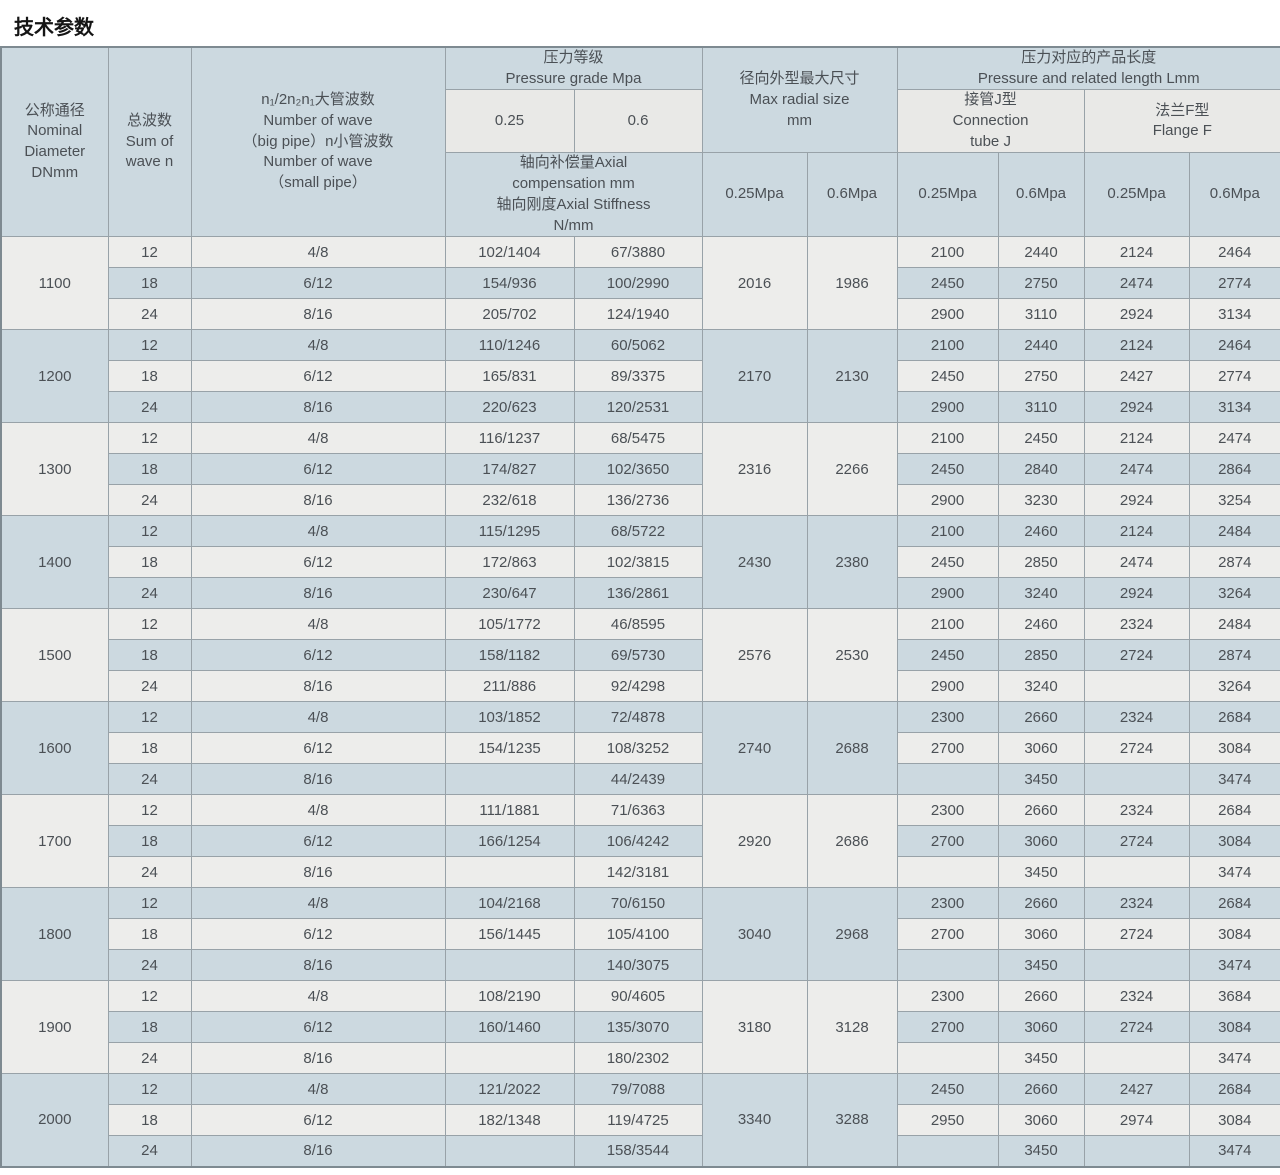 The height and width of the screenshot is (1175, 1280). Describe the element at coordinates (852, 934) in the screenshot. I see `cell-radial-0-6: 2968` at that location.